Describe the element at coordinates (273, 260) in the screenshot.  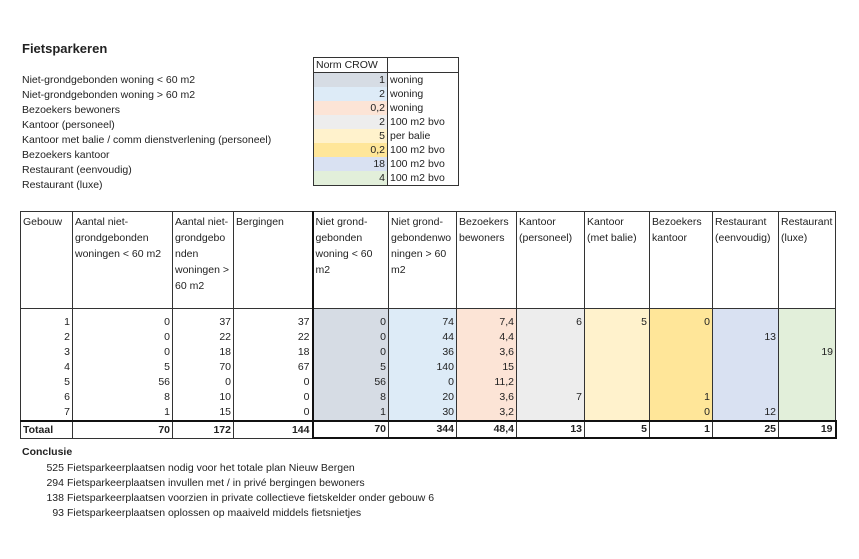
I see `column-header: Bergingen` at that location.